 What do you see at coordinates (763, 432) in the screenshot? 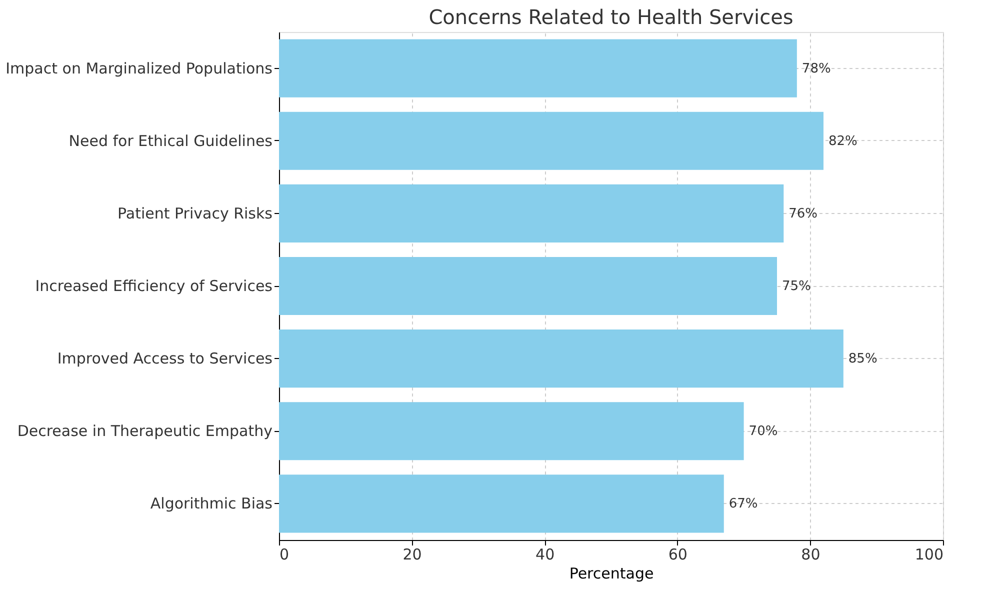
I see `data-label: 70%` at bounding box center [763, 432].